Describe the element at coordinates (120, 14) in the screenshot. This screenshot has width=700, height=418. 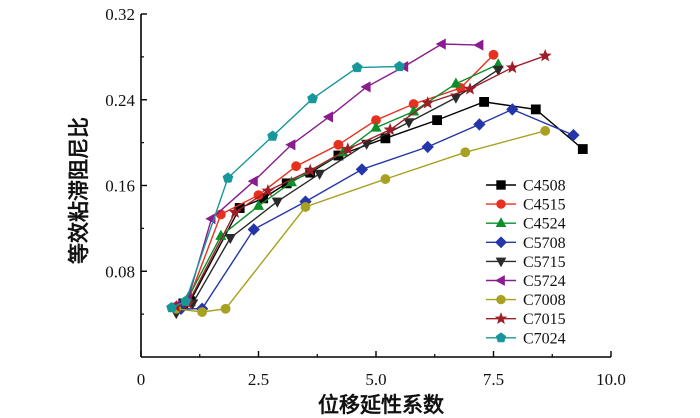
I see `y-tick-label: 0.32` at that location.